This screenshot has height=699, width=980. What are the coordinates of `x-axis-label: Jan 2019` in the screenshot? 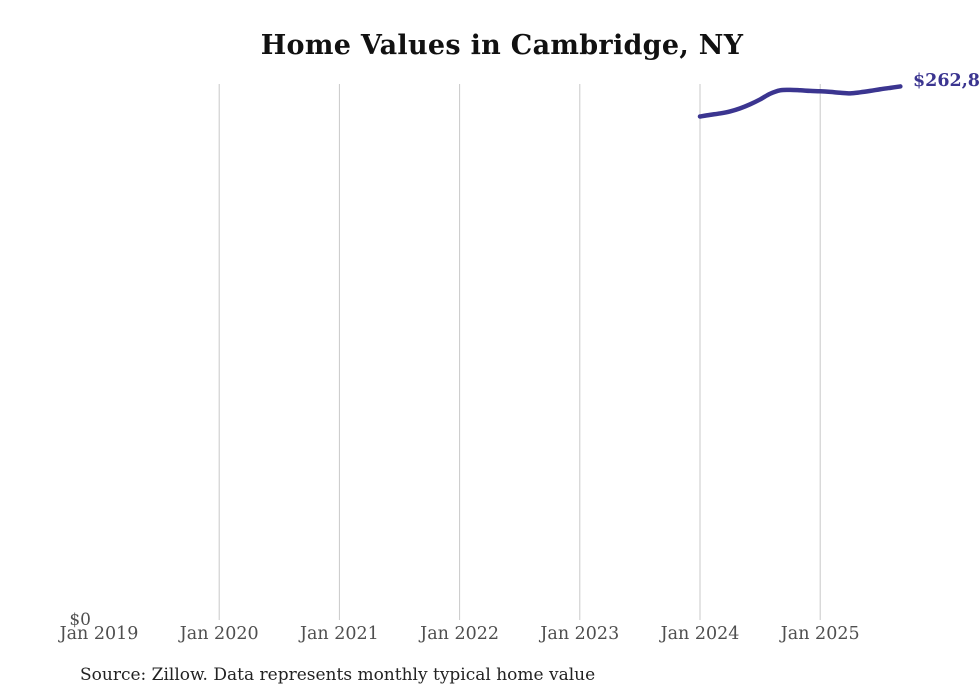 It's located at (99, 634).